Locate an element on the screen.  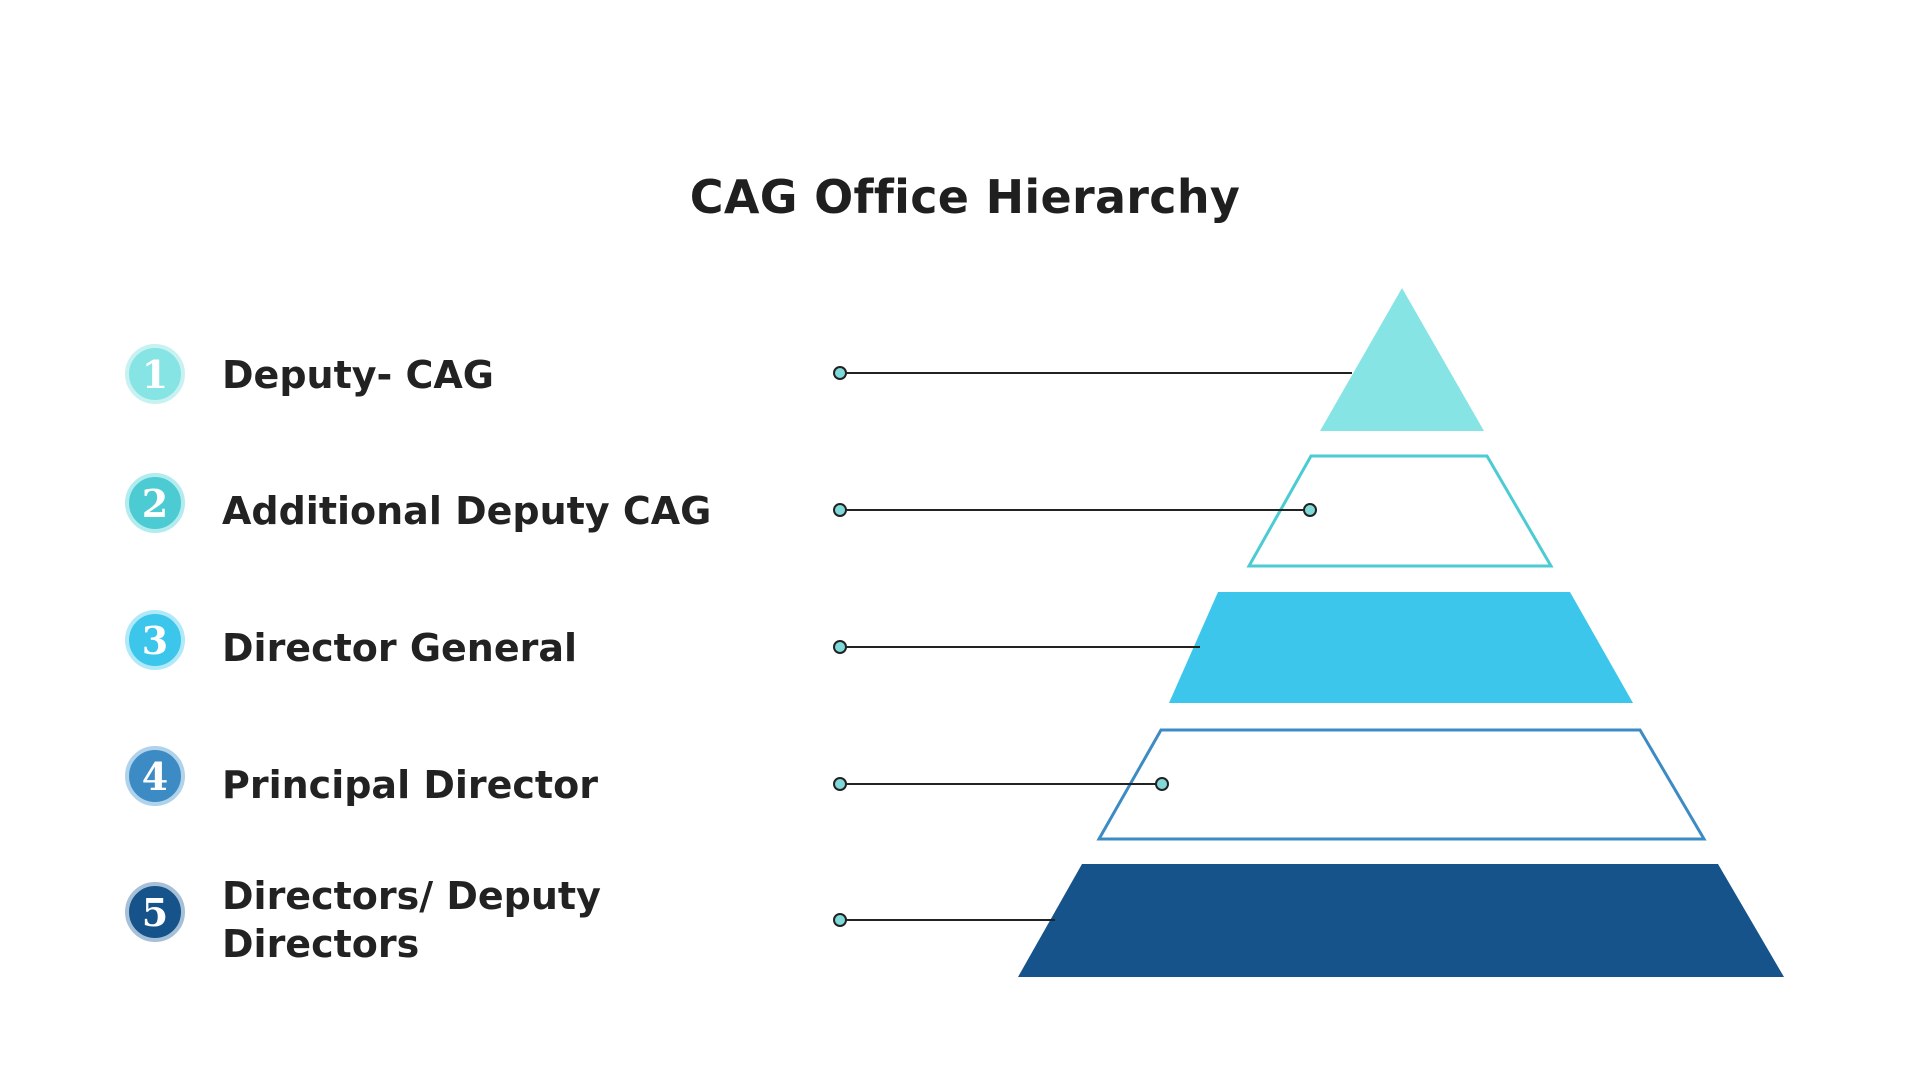
level-badge-2: 2 is located at coordinates (155, 503).